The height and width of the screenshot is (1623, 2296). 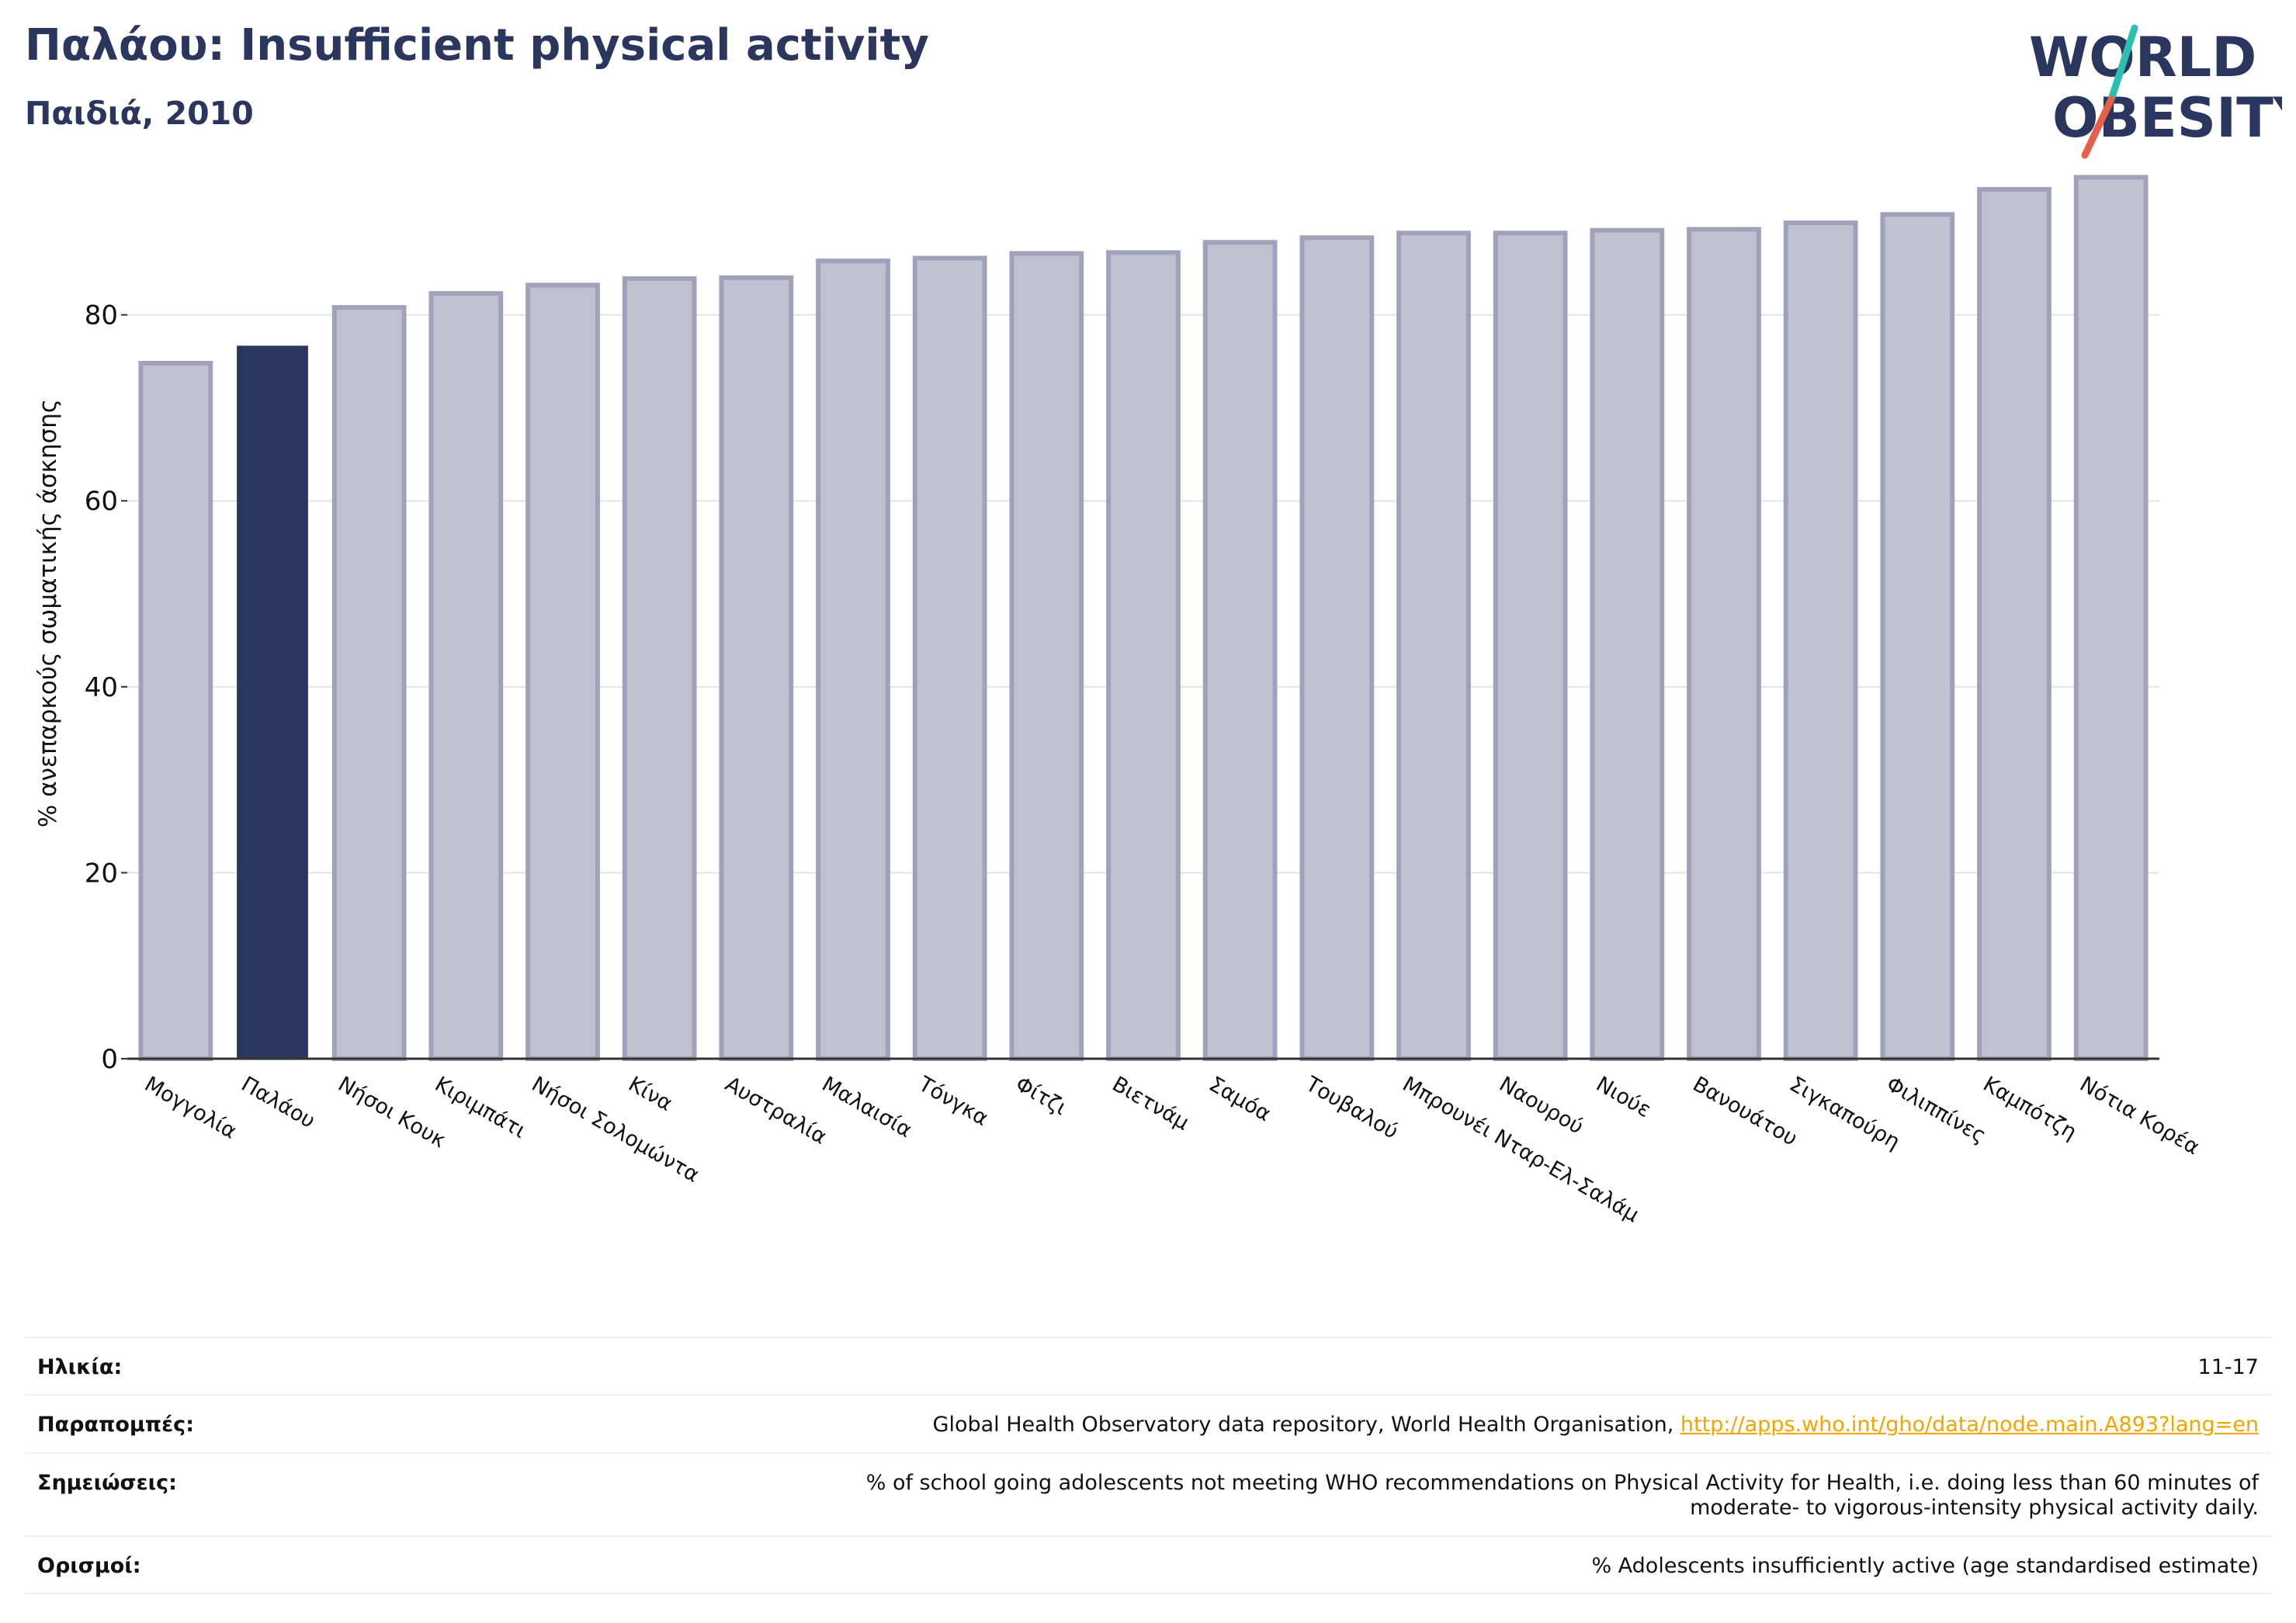 I want to click on x-tick-label: Μαλαισία, so click(x=867, y=1107).